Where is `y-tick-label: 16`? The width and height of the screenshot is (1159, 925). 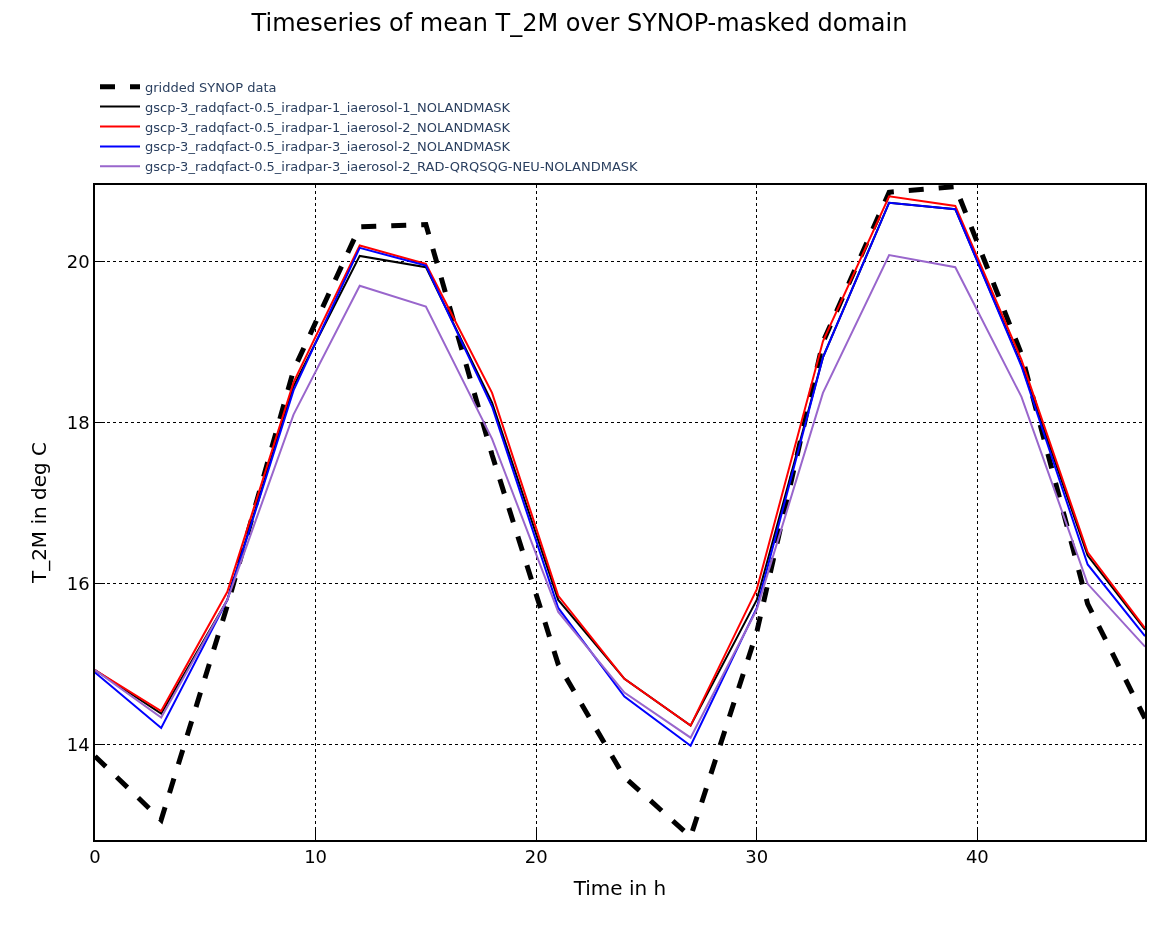
y-tick-label: 16 is located at coordinates (78, 584).